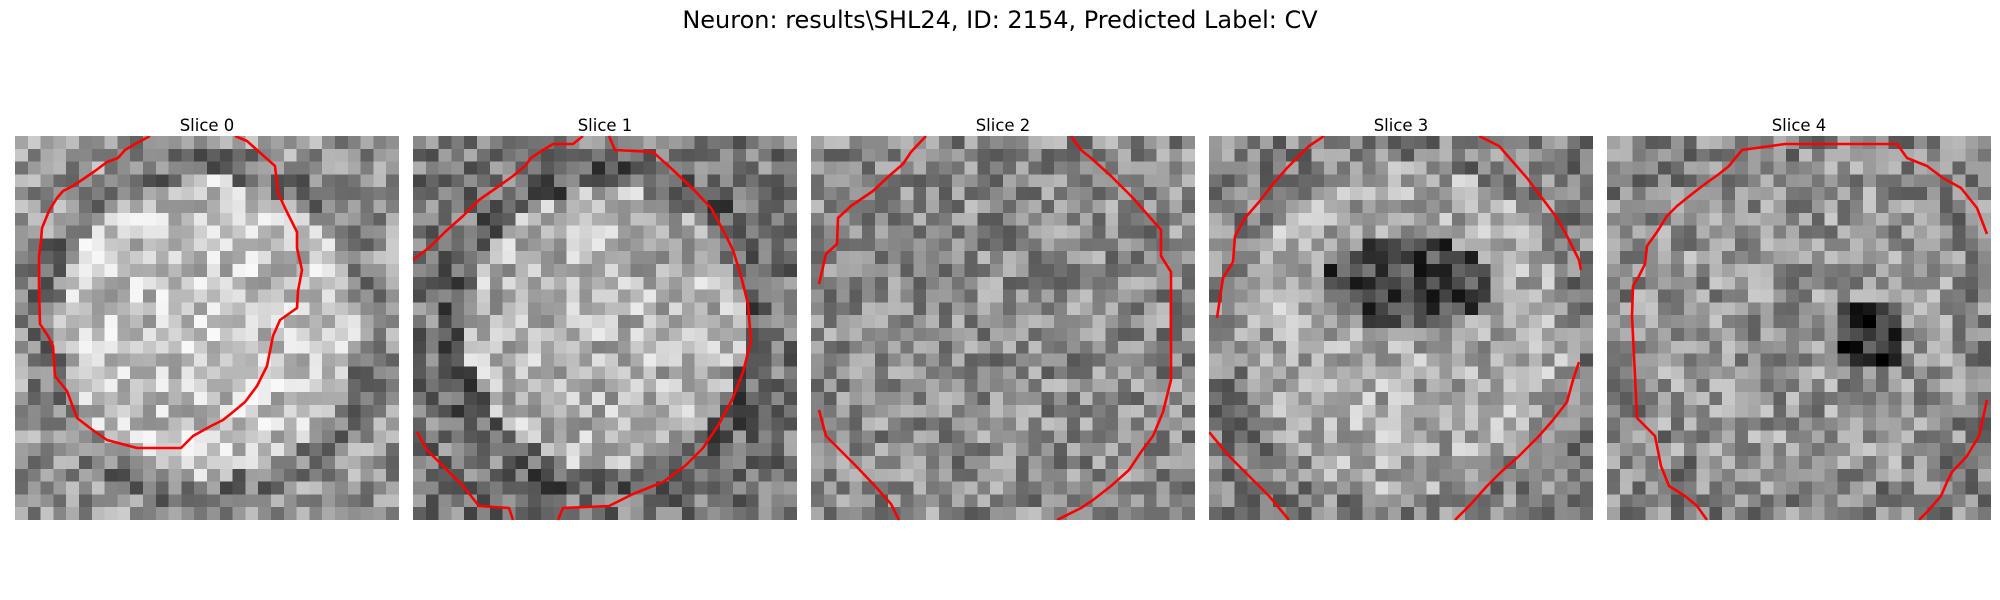 This screenshot has height=600, width=2000. Describe the element at coordinates (1401, 125) in the screenshot. I see `slice-title: Slice 3` at that location.